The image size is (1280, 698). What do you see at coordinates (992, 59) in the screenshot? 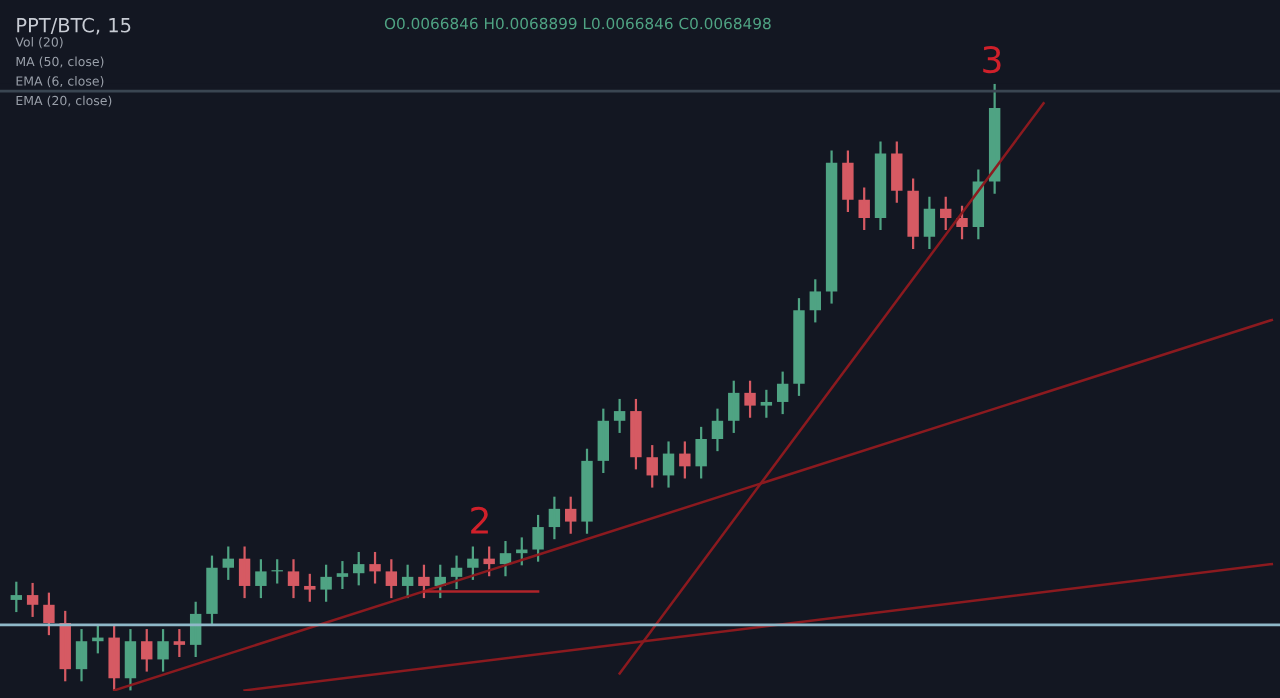
I see `text: 3` at bounding box center [992, 59].